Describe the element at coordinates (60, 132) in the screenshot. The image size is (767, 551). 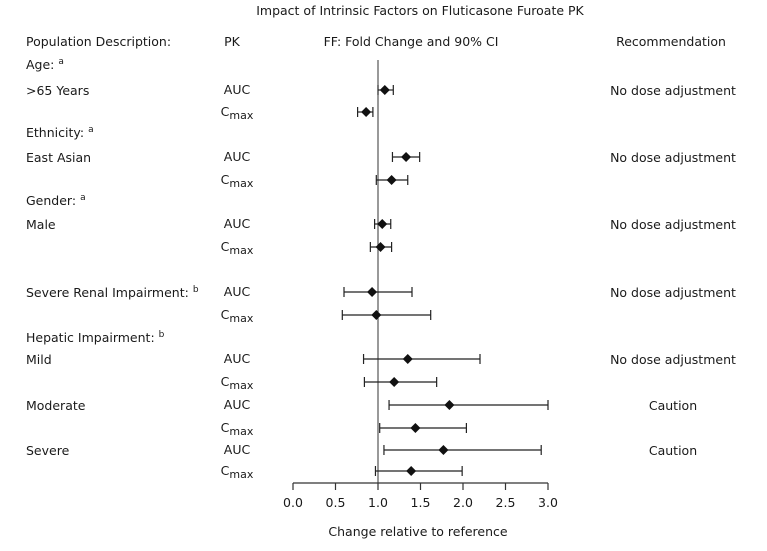
I see `group-header-1: Ethnicity: a` at that location.